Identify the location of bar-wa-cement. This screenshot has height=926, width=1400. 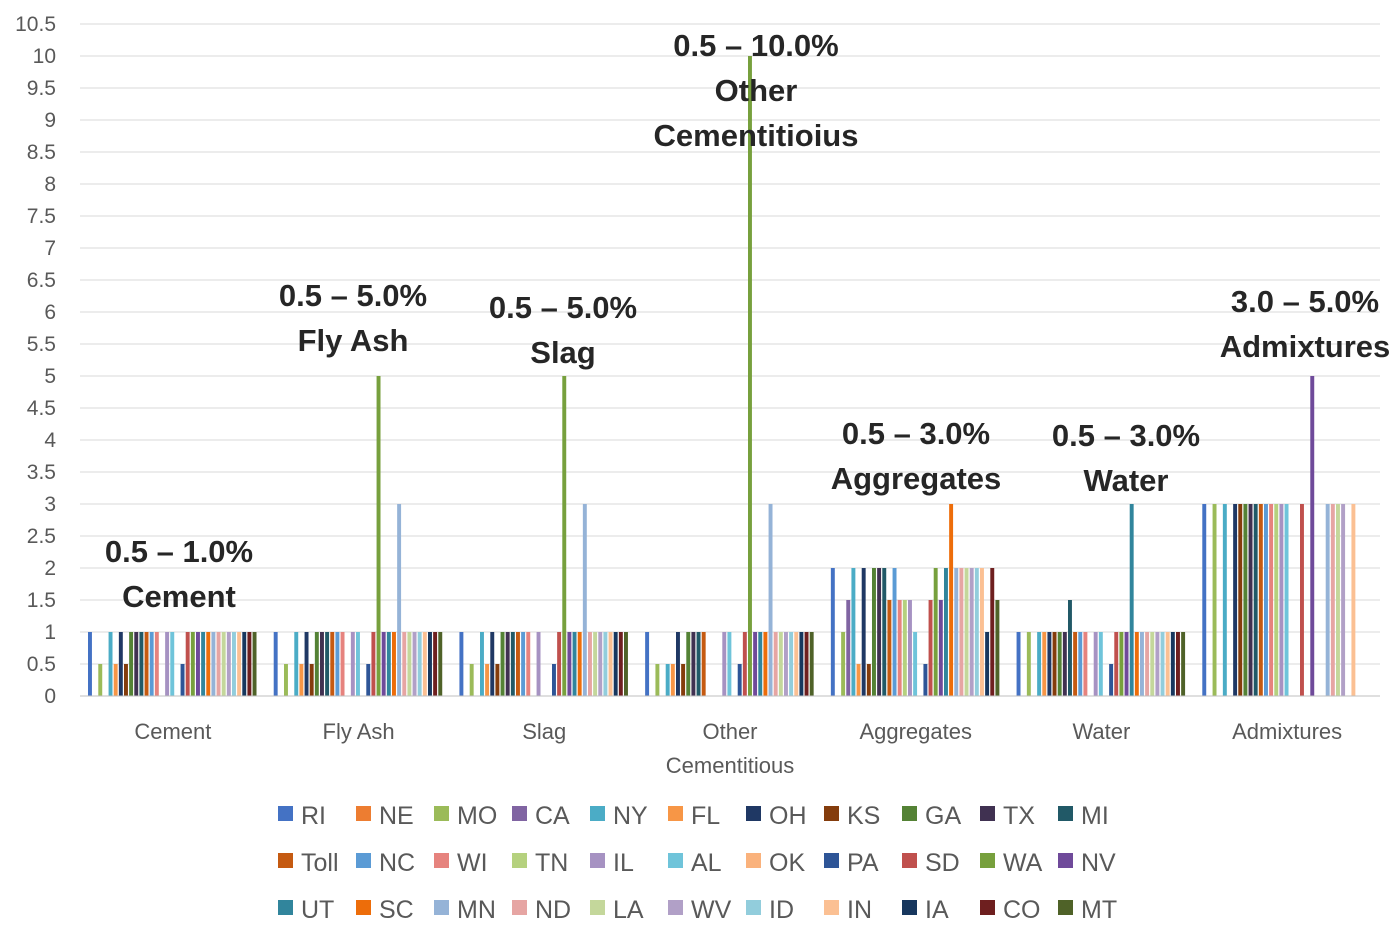
(192, 664).